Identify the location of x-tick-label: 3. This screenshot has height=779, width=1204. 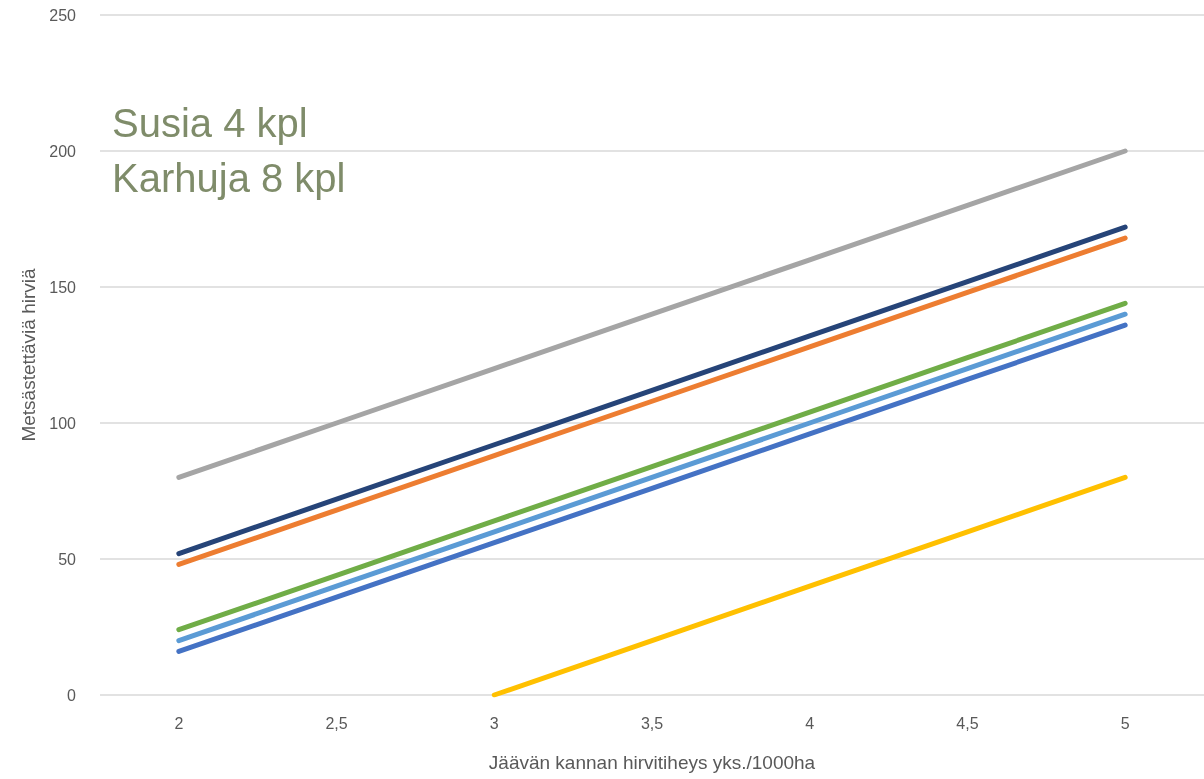
(494, 723).